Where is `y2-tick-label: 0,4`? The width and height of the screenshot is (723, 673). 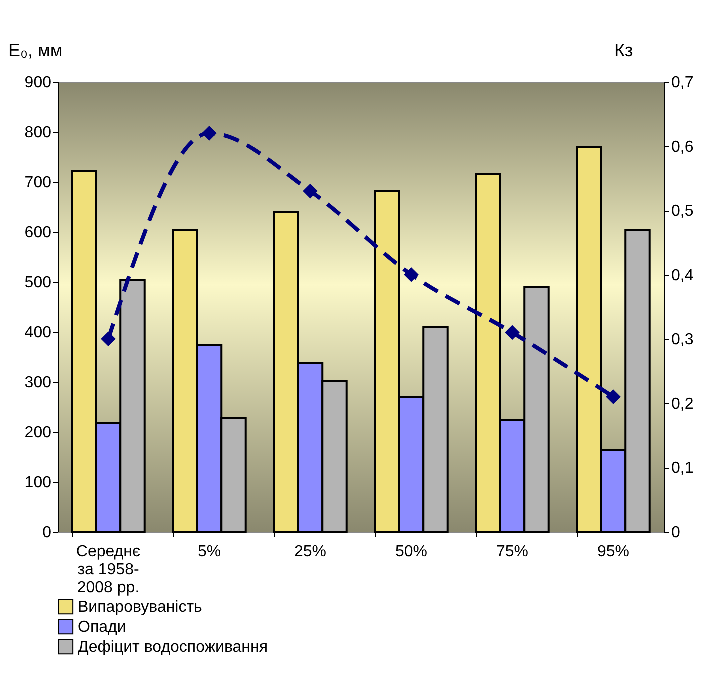
y2-tick-label: 0,4 is located at coordinates (683, 275).